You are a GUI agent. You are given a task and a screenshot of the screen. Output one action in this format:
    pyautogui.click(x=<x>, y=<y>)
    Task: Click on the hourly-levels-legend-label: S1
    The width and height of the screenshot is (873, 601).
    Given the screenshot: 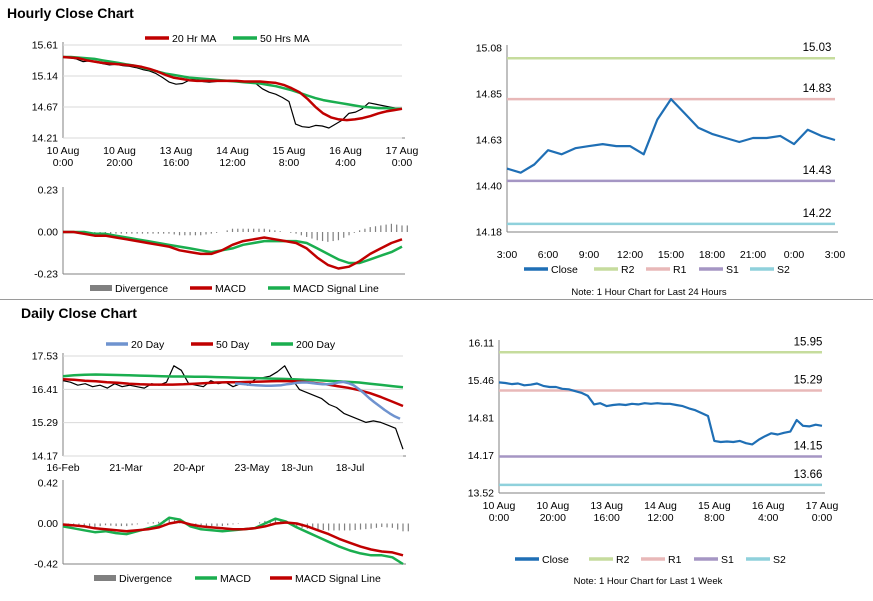 What is the action you would take?
    pyautogui.click(x=732, y=270)
    